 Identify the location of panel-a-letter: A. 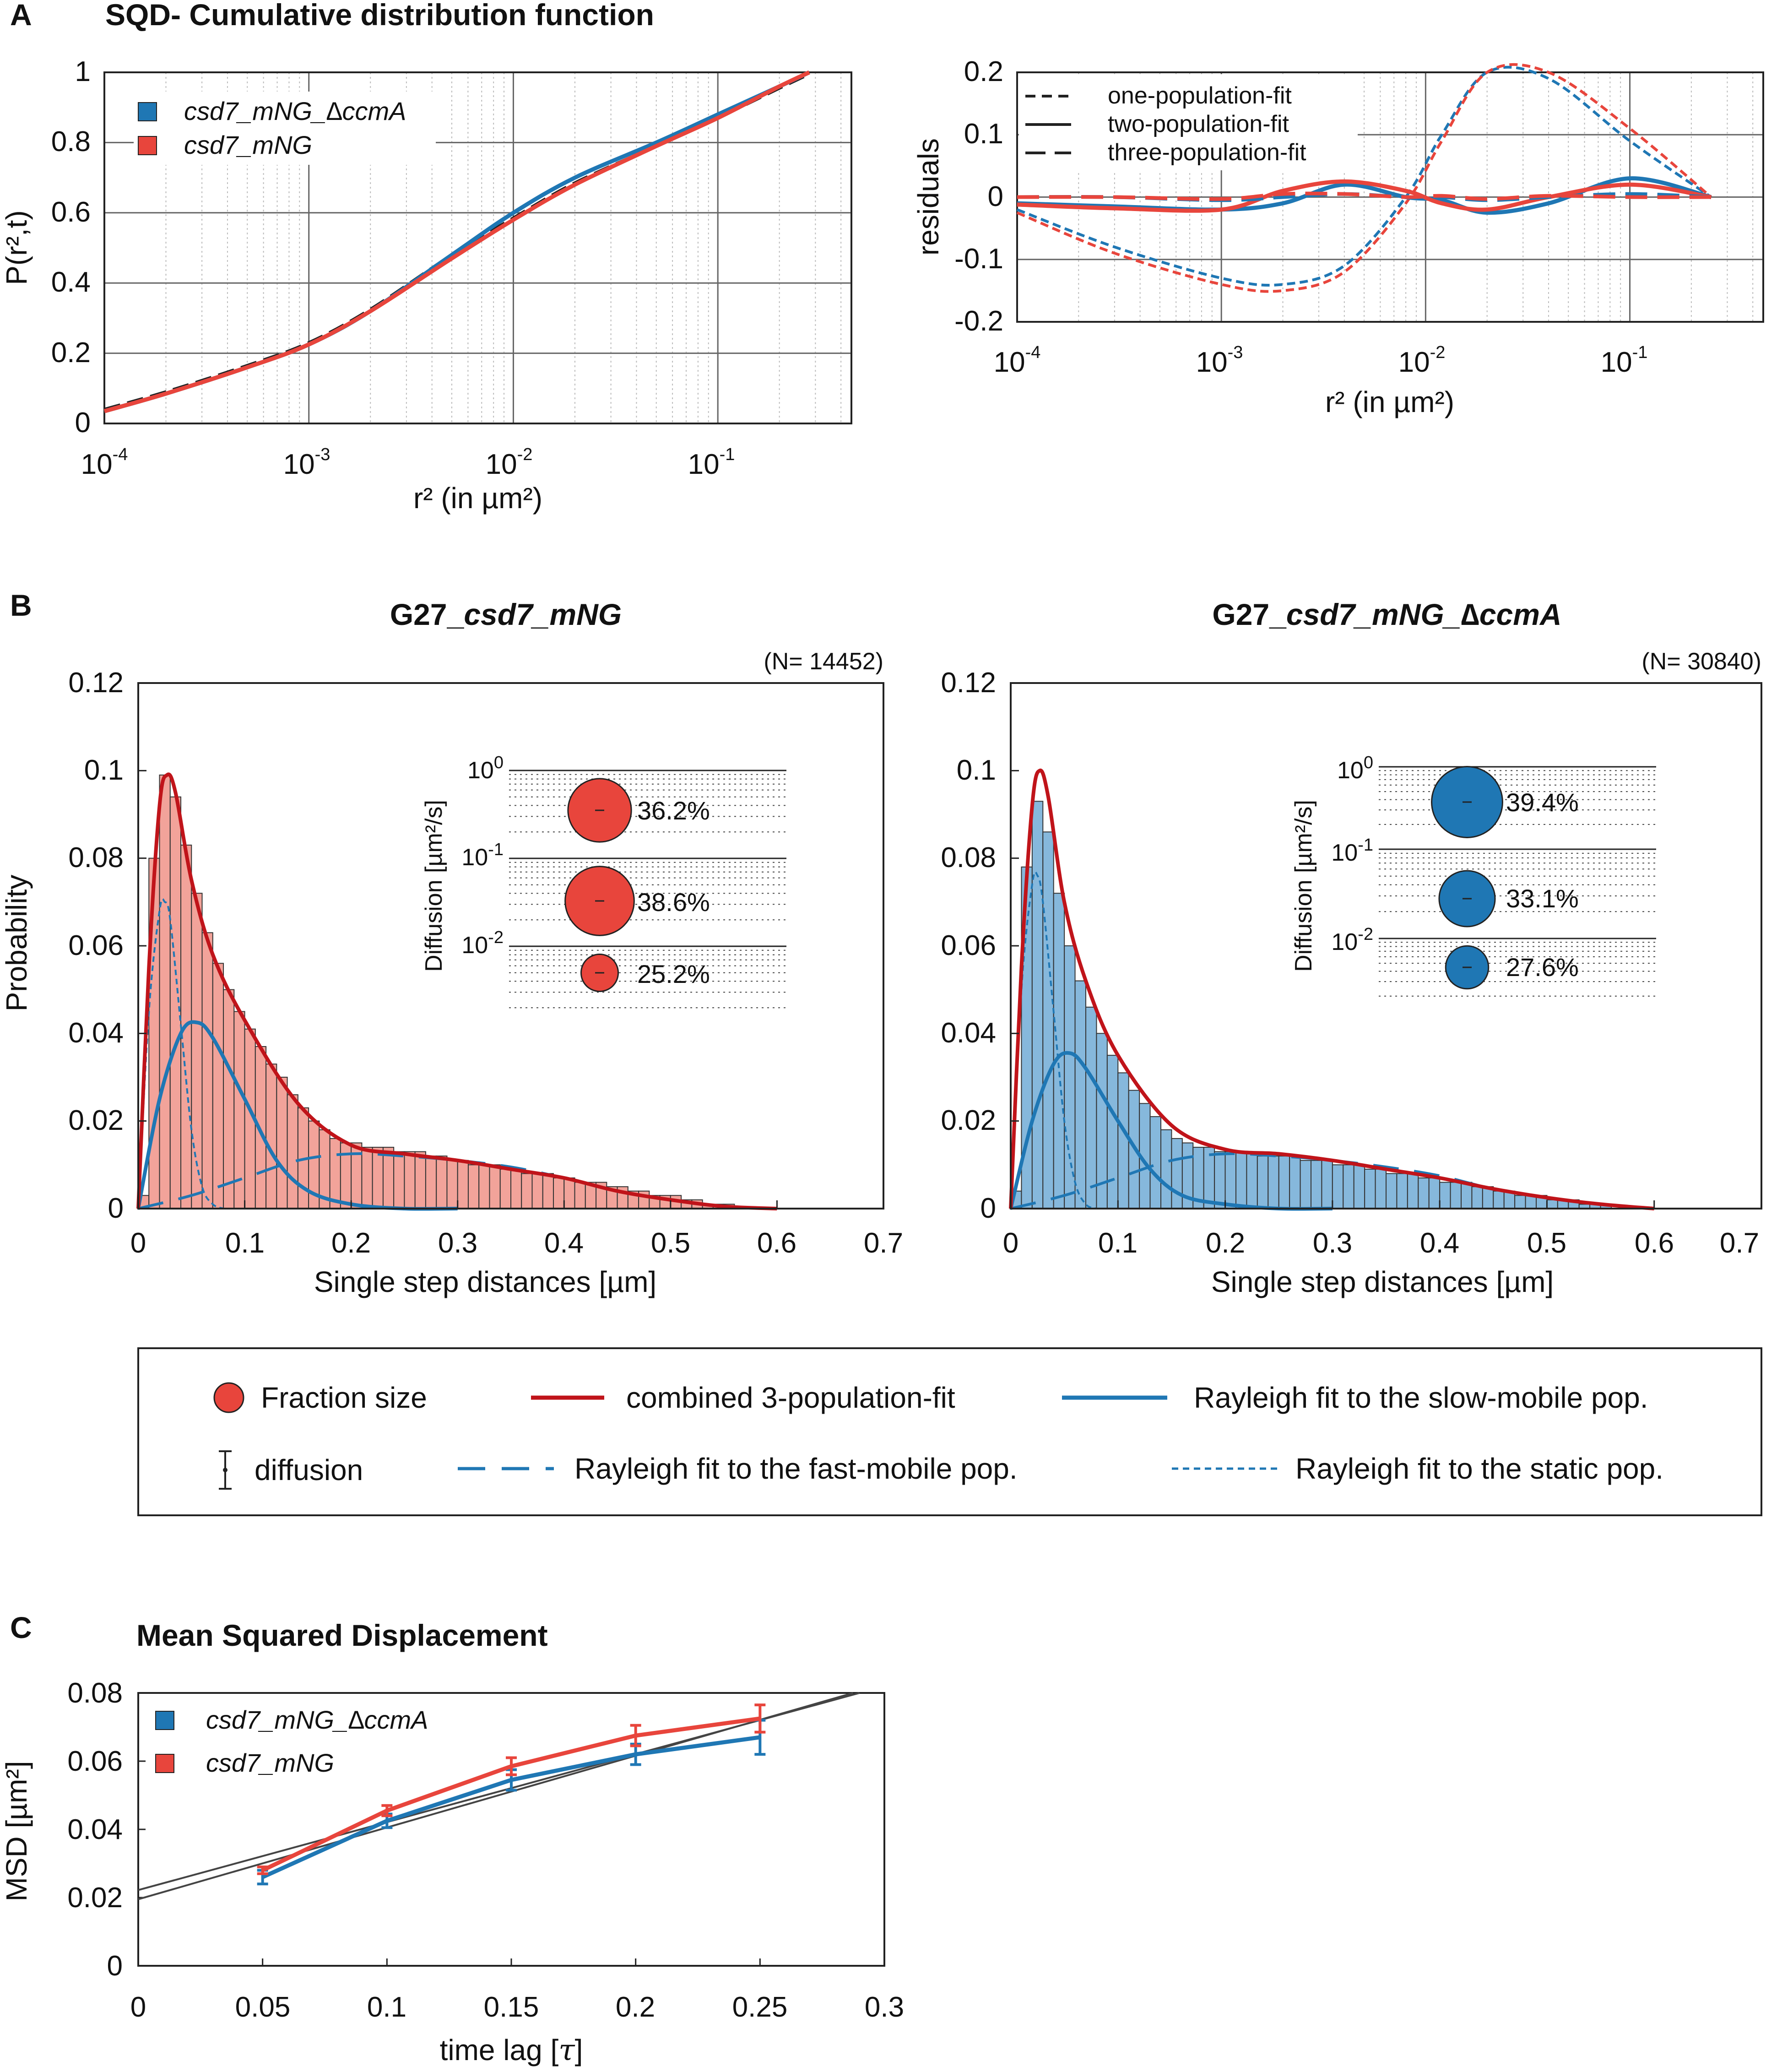
(21, 16).